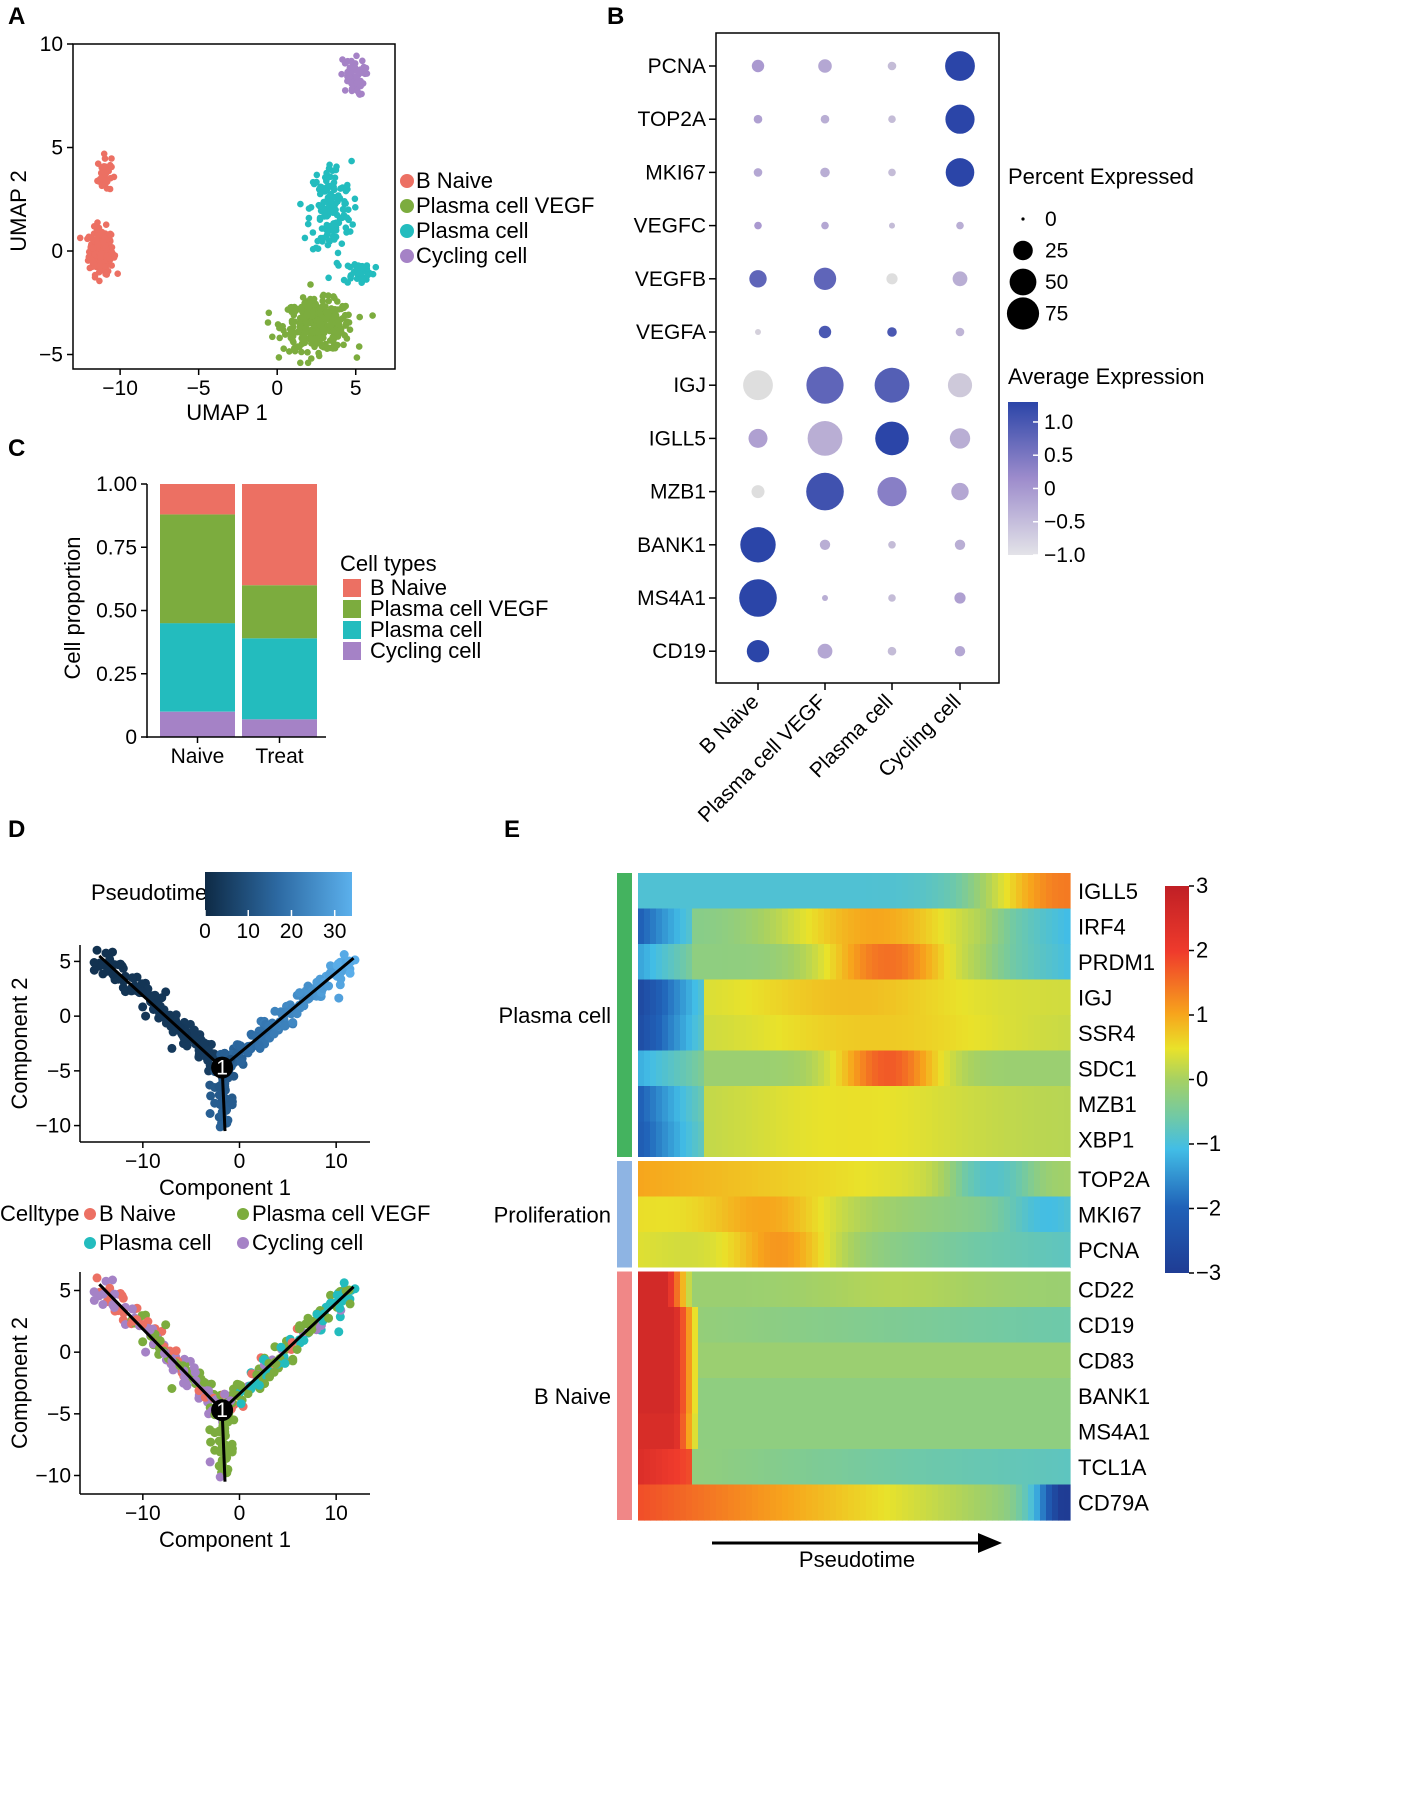 This screenshot has width=1405, height=1810. I want to click on trajectory-x-tick-label: −10, so click(143, 1161).